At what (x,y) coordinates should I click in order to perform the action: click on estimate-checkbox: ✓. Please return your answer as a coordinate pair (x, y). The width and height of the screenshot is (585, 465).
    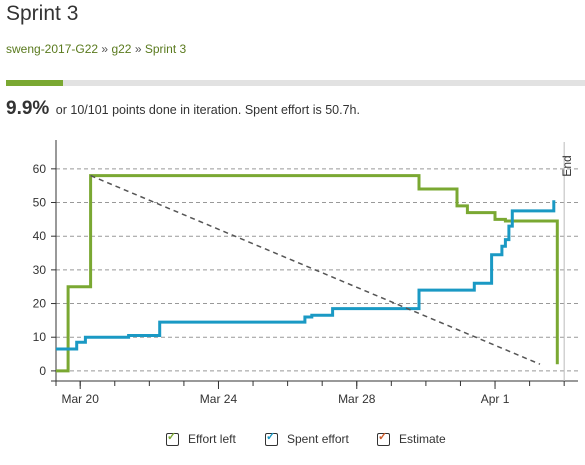
    Looking at the image, I should click on (383, 438).